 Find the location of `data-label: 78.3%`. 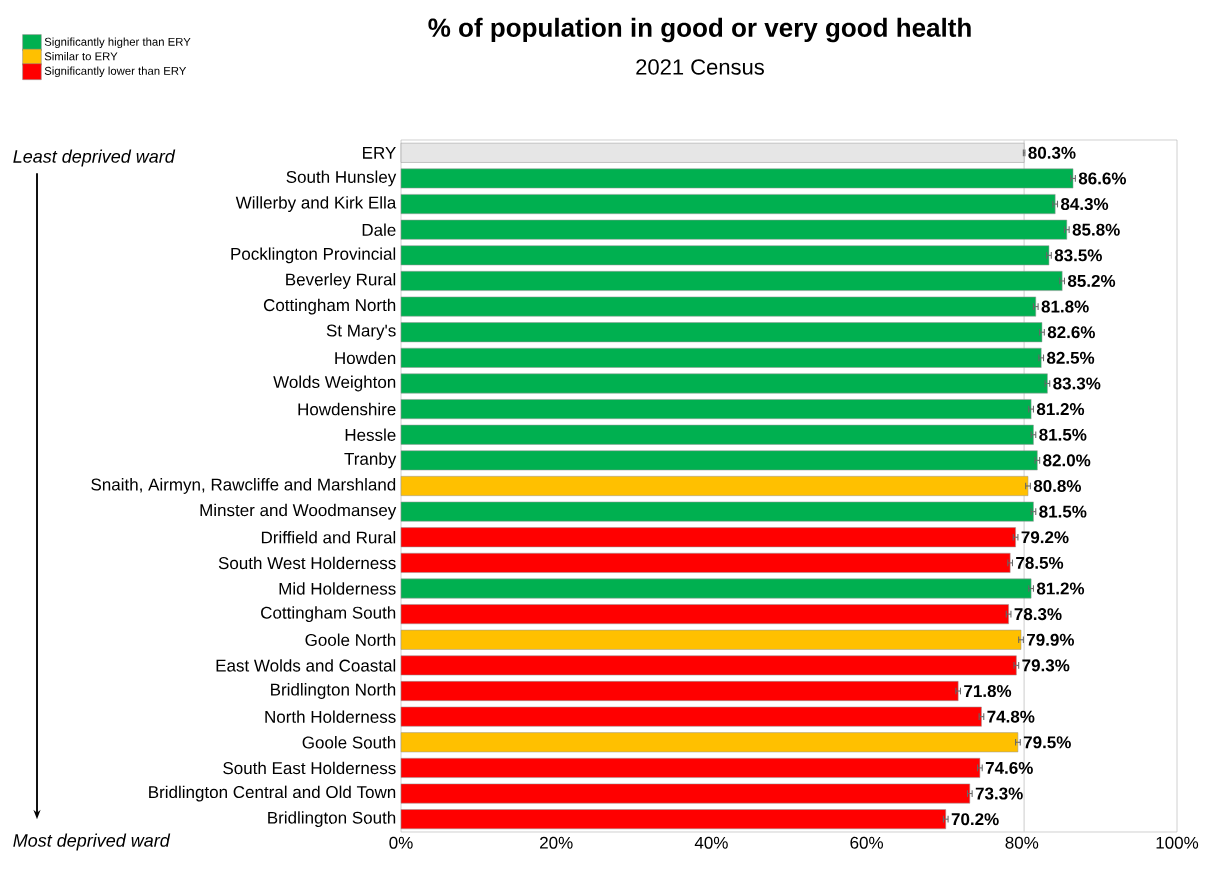

data-label: 78.3% is located at coordinates (1038, 614).